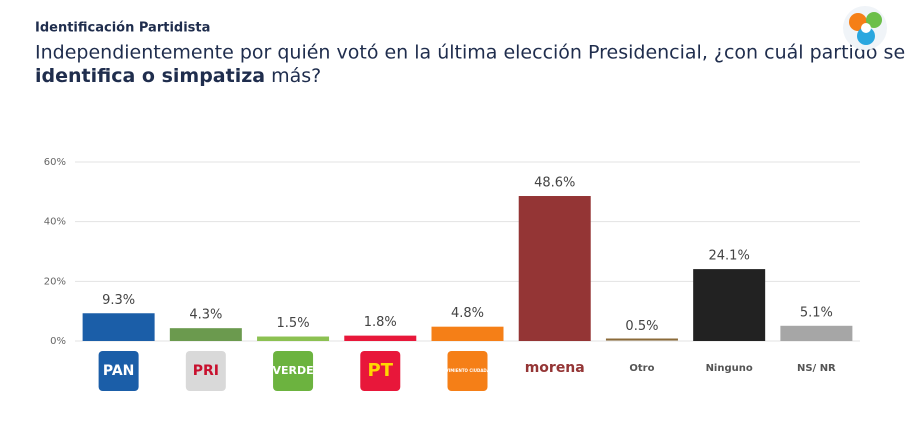 Image resolution: width=906 pixels, height=427 pixels. I want to click on subtitle: identifica o simpatiza más?, so click(178, 76).